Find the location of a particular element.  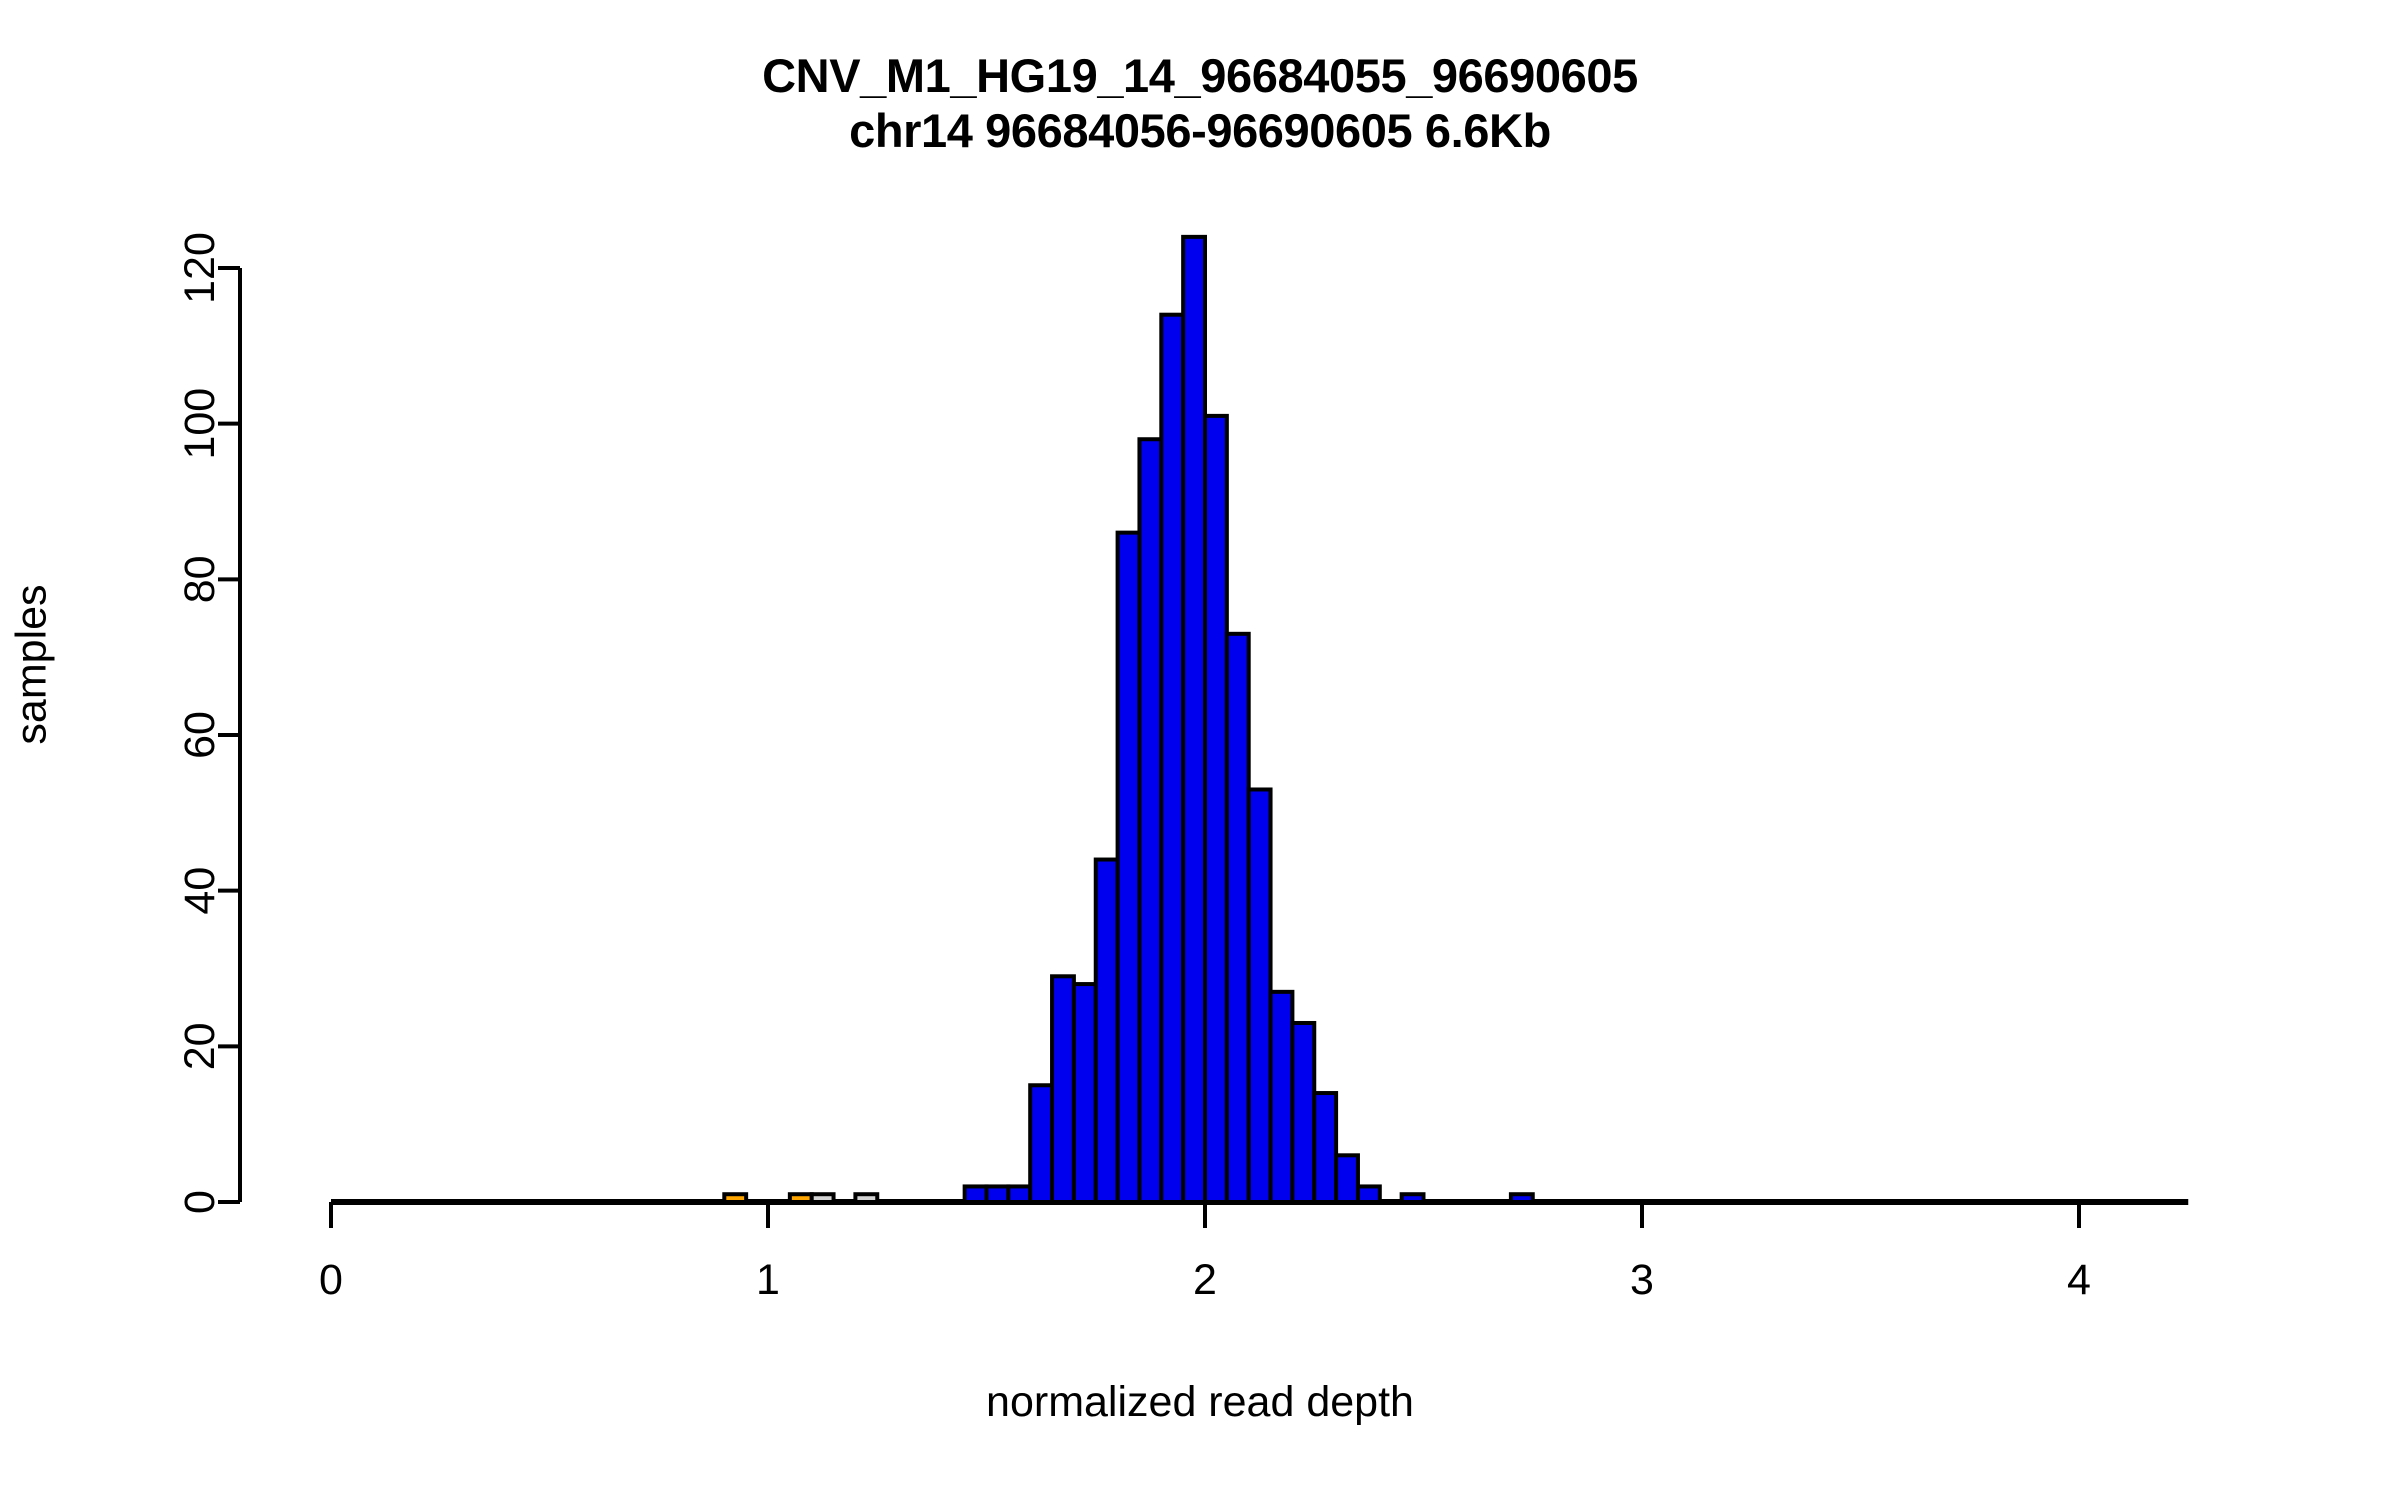

y-axis: 0 20 40 60 80 100 120 is located at coordinates (209, 723).